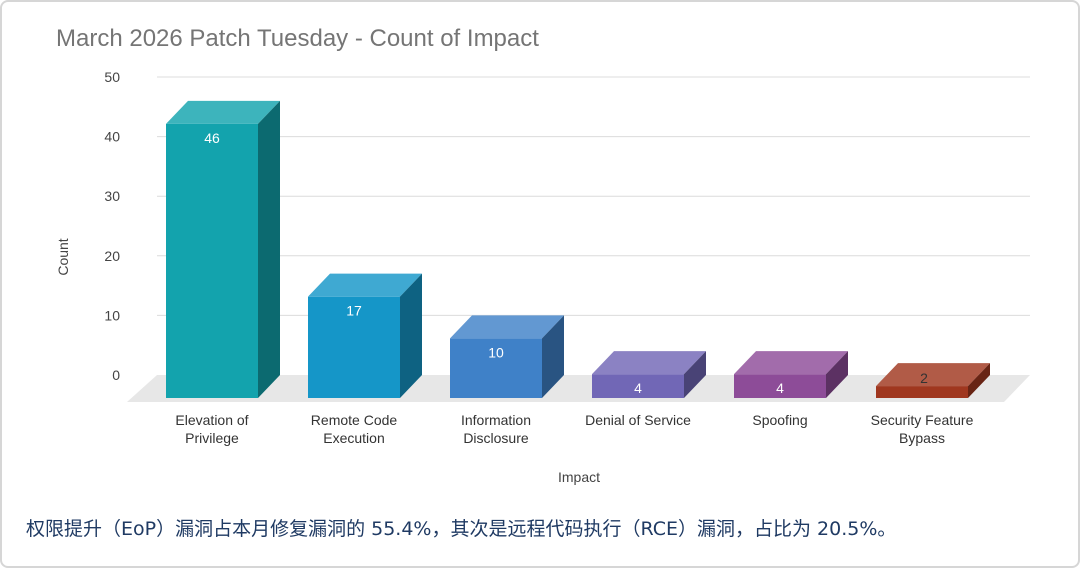 The height and width of the screenshot is (568, 1080). I want to click on y-tick-label: 30, so click(112, 196).